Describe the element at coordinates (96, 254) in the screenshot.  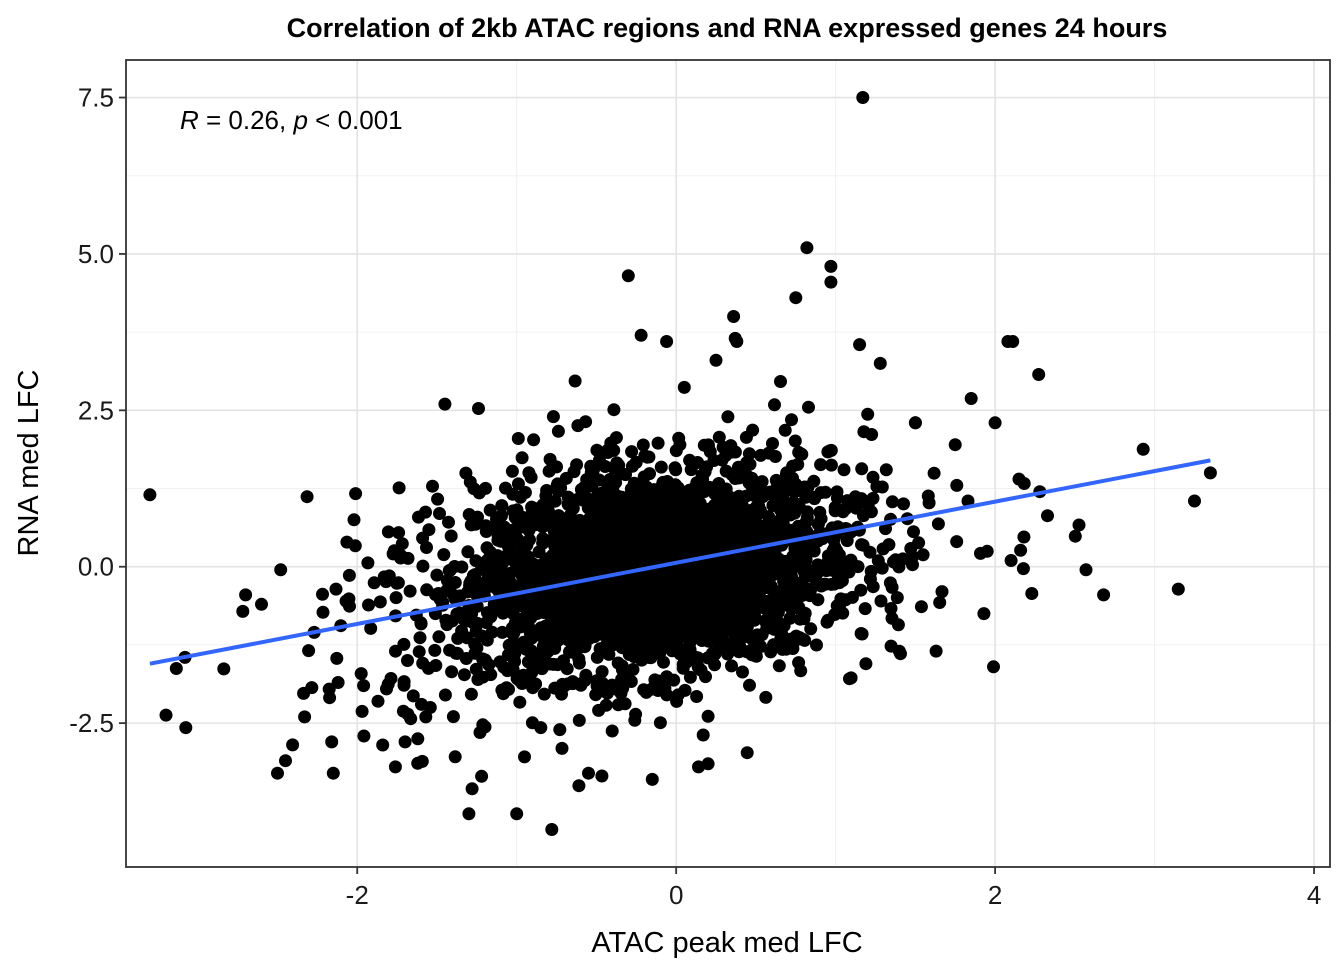
I see `y-tick-label: 5.0` at that location.